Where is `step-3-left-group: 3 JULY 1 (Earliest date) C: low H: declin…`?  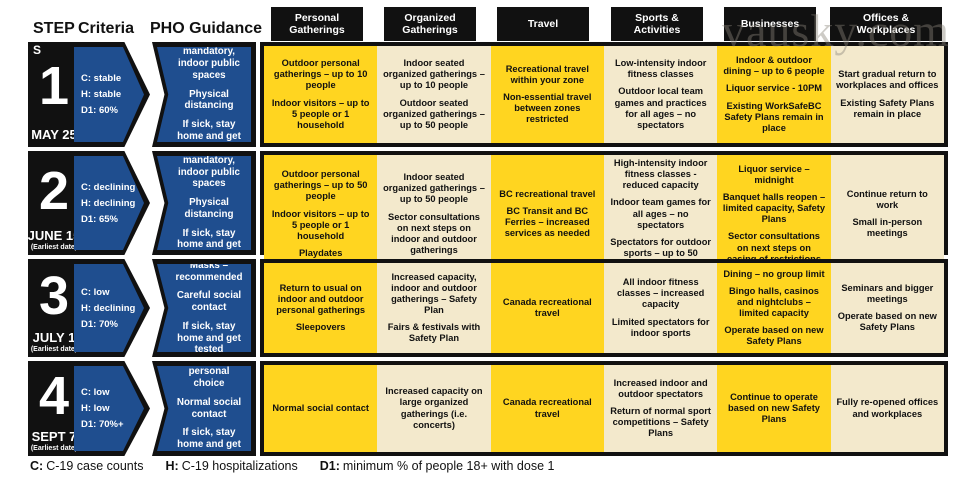 step-3-left-group: 3 JULY 1 (Earliest date) C: low H: declin… is located at coordinates (142, 308).